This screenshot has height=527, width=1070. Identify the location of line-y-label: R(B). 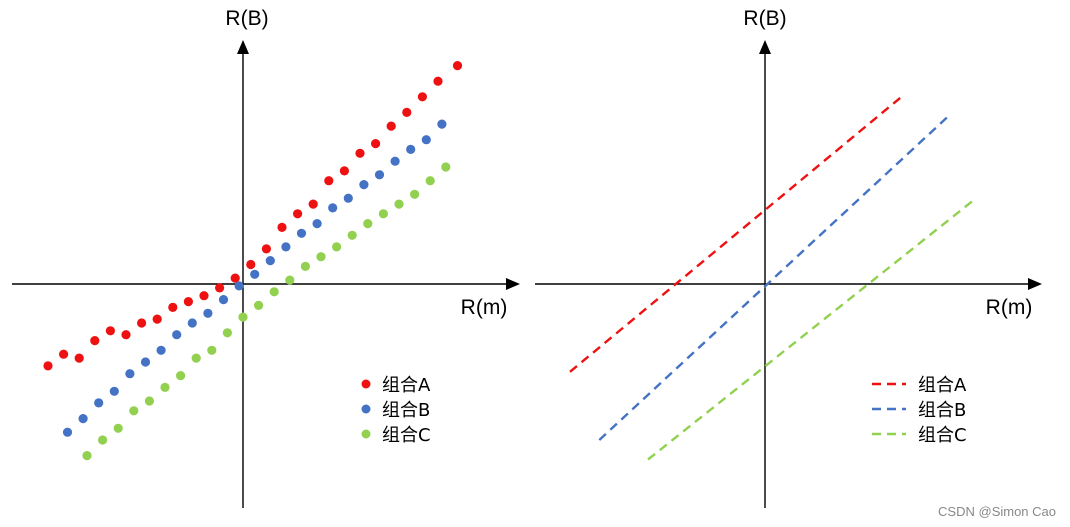
(764, 18).